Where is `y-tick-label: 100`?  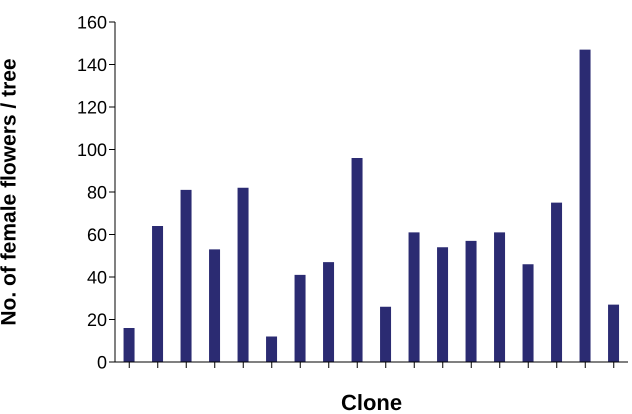 y-tick-label: 100 is located at coordinates (91, 150).